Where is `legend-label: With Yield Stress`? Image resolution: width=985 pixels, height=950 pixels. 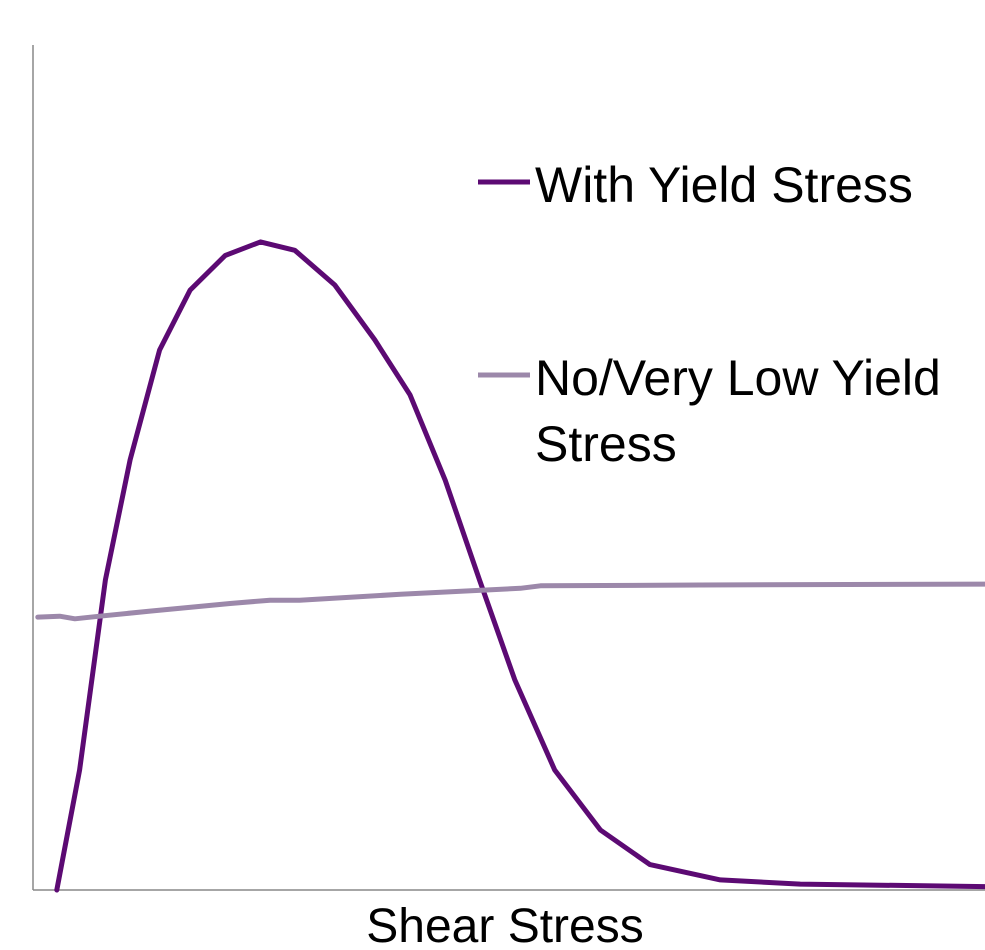 legend-label: With Yield Stress is located at coordinates (724, 185).